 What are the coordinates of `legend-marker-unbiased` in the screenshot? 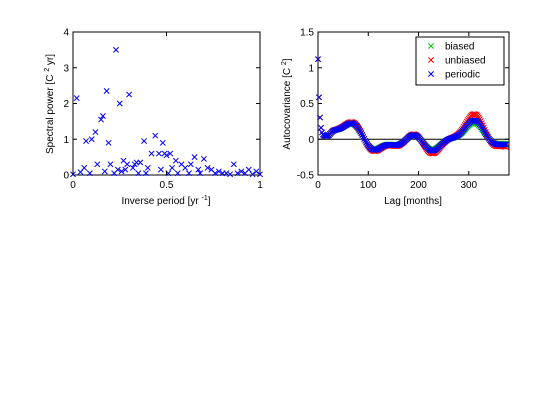 It's located at (431, 60).